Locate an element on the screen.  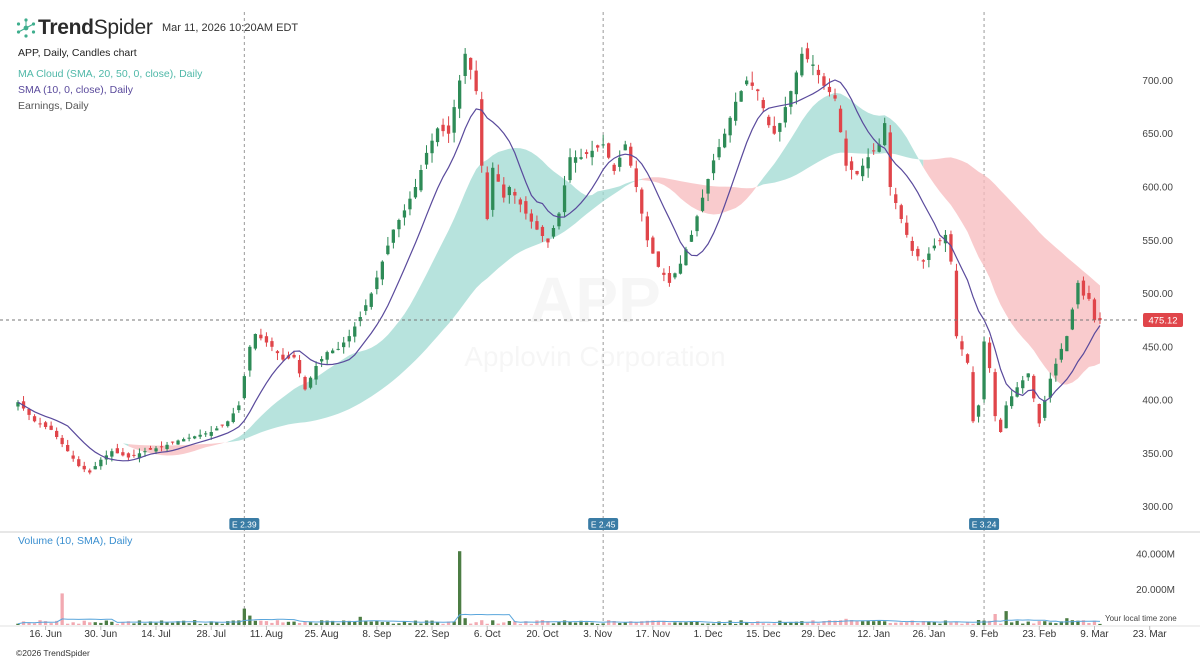
legend-sma: SMA (10, 0, close), Daily is located at coordinates (75, 90).